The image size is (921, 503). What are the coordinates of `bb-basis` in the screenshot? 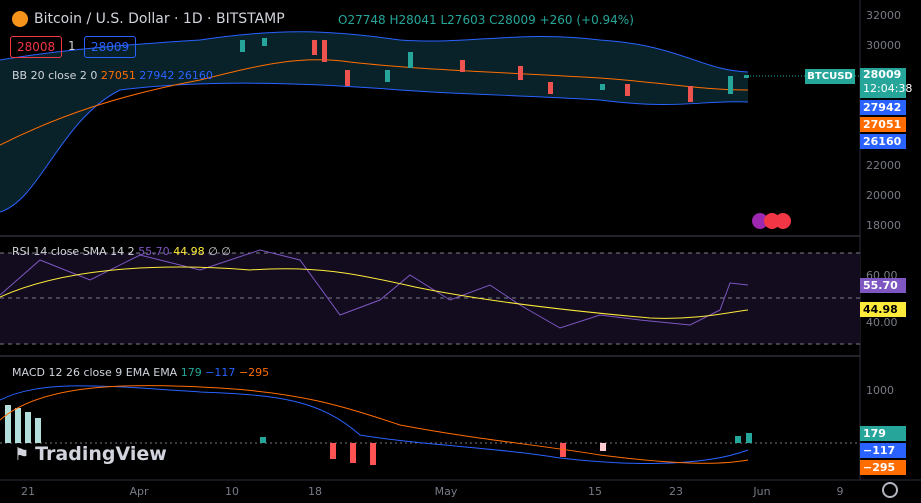 It's located at (374, 102).